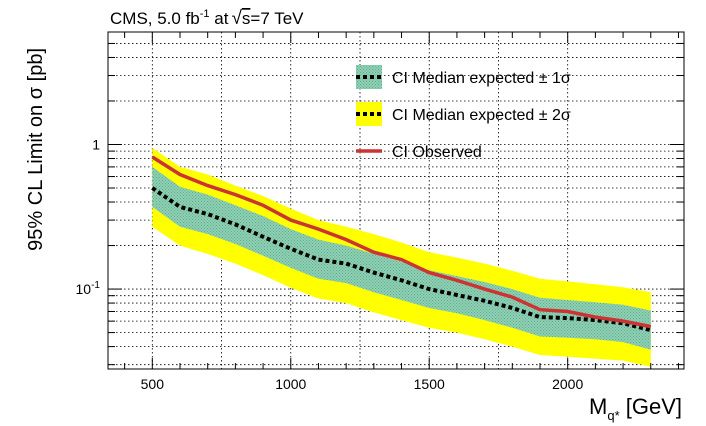  I want to click on y-axis-label: 95% CL Limit on σ [pb], so click(36, 149).